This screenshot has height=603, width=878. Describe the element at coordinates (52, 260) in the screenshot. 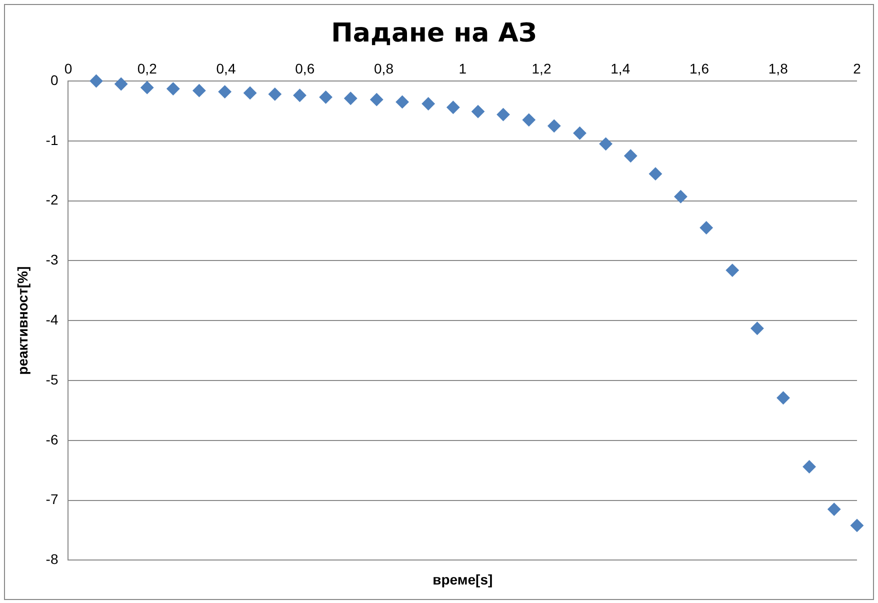

I see `y-tick-label: -3` at that location.